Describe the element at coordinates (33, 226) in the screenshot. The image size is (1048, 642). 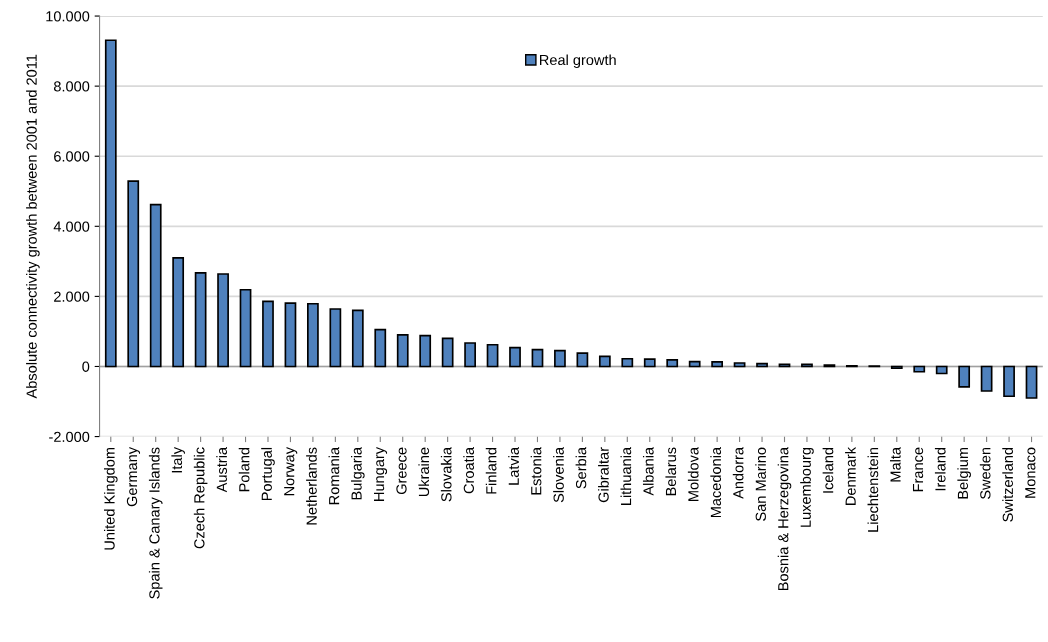
I see `y-axis-title: Absolute connectivity growth between 2001 and 2011` at that location.